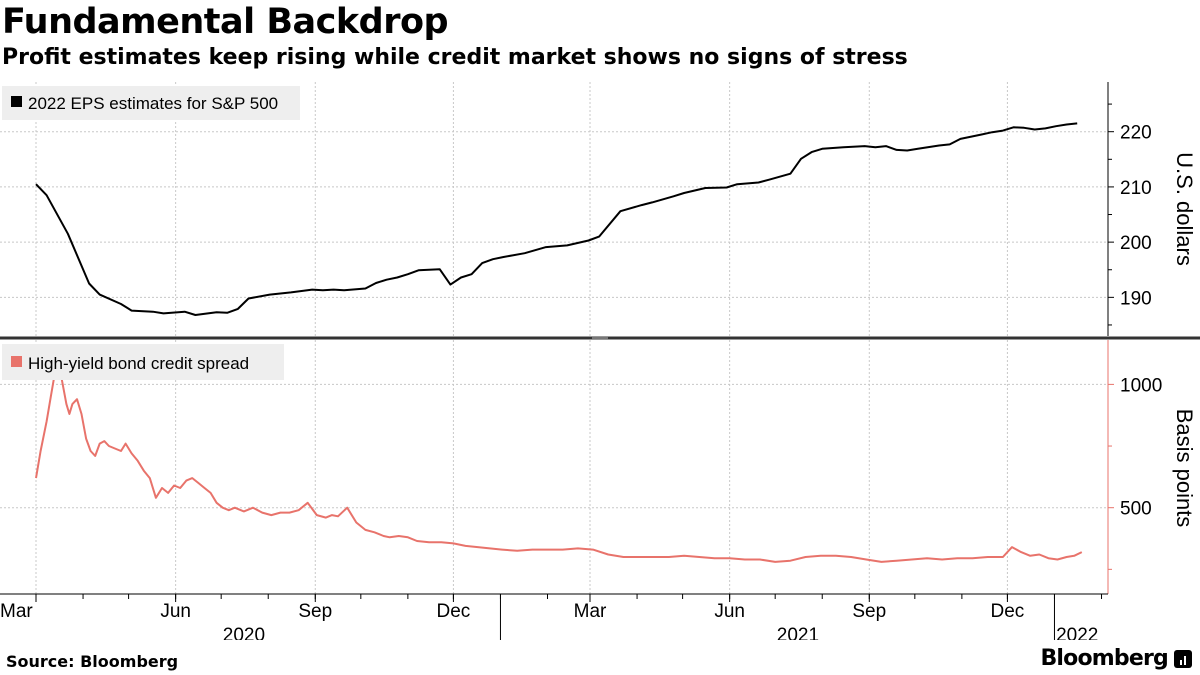 The image size is (1200, 675). I want to click on chart-title: Fundamental Backdrop, so click(225, 22).